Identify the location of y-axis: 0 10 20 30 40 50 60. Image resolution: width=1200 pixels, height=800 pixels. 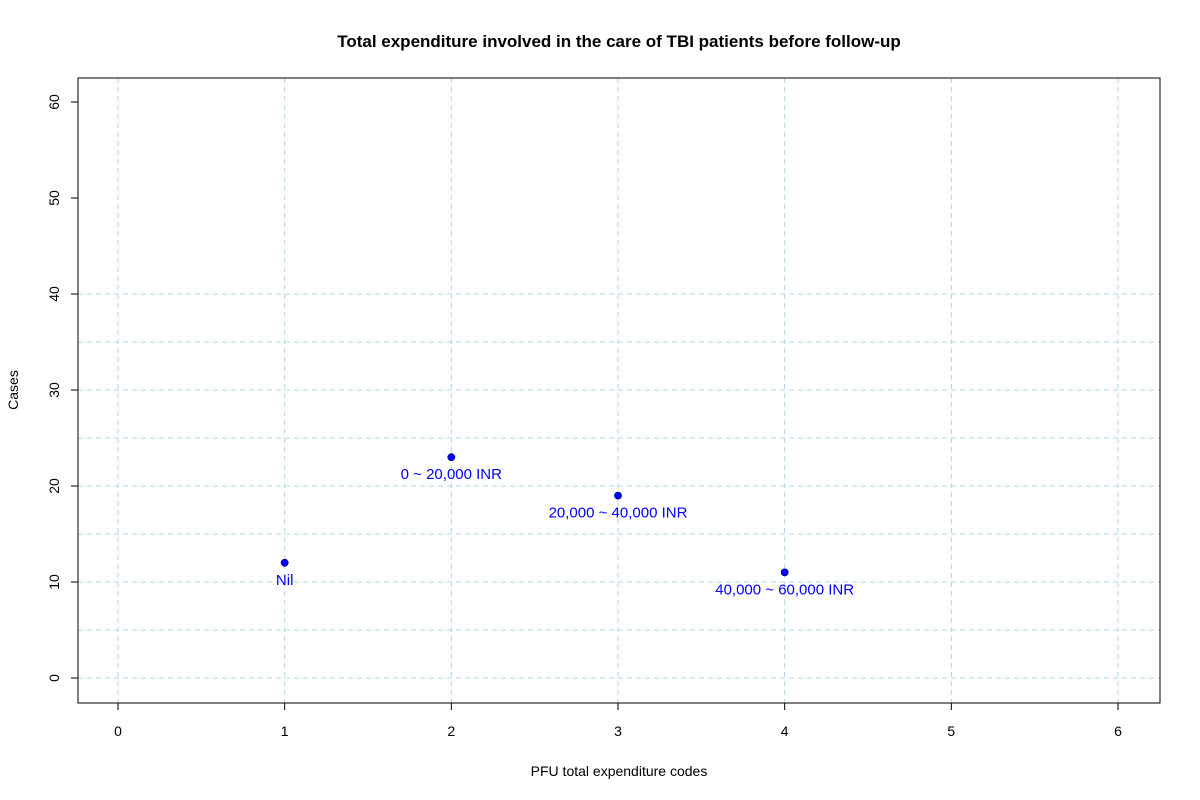
(62, 388).